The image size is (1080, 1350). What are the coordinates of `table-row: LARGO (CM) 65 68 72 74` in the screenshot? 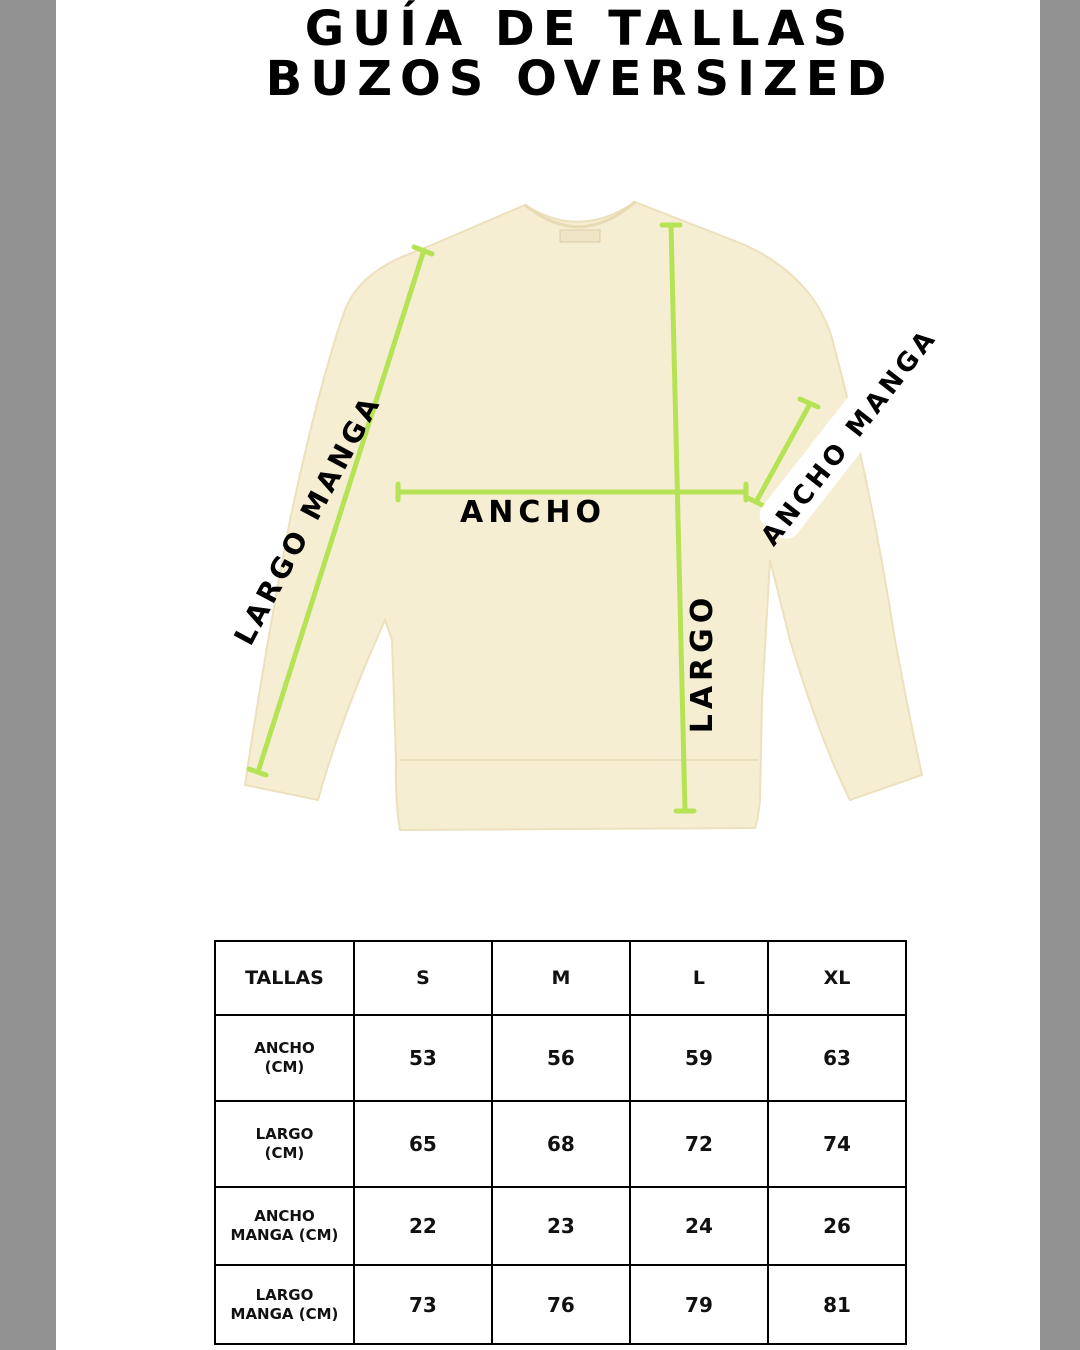 It's located at (561, 1144).